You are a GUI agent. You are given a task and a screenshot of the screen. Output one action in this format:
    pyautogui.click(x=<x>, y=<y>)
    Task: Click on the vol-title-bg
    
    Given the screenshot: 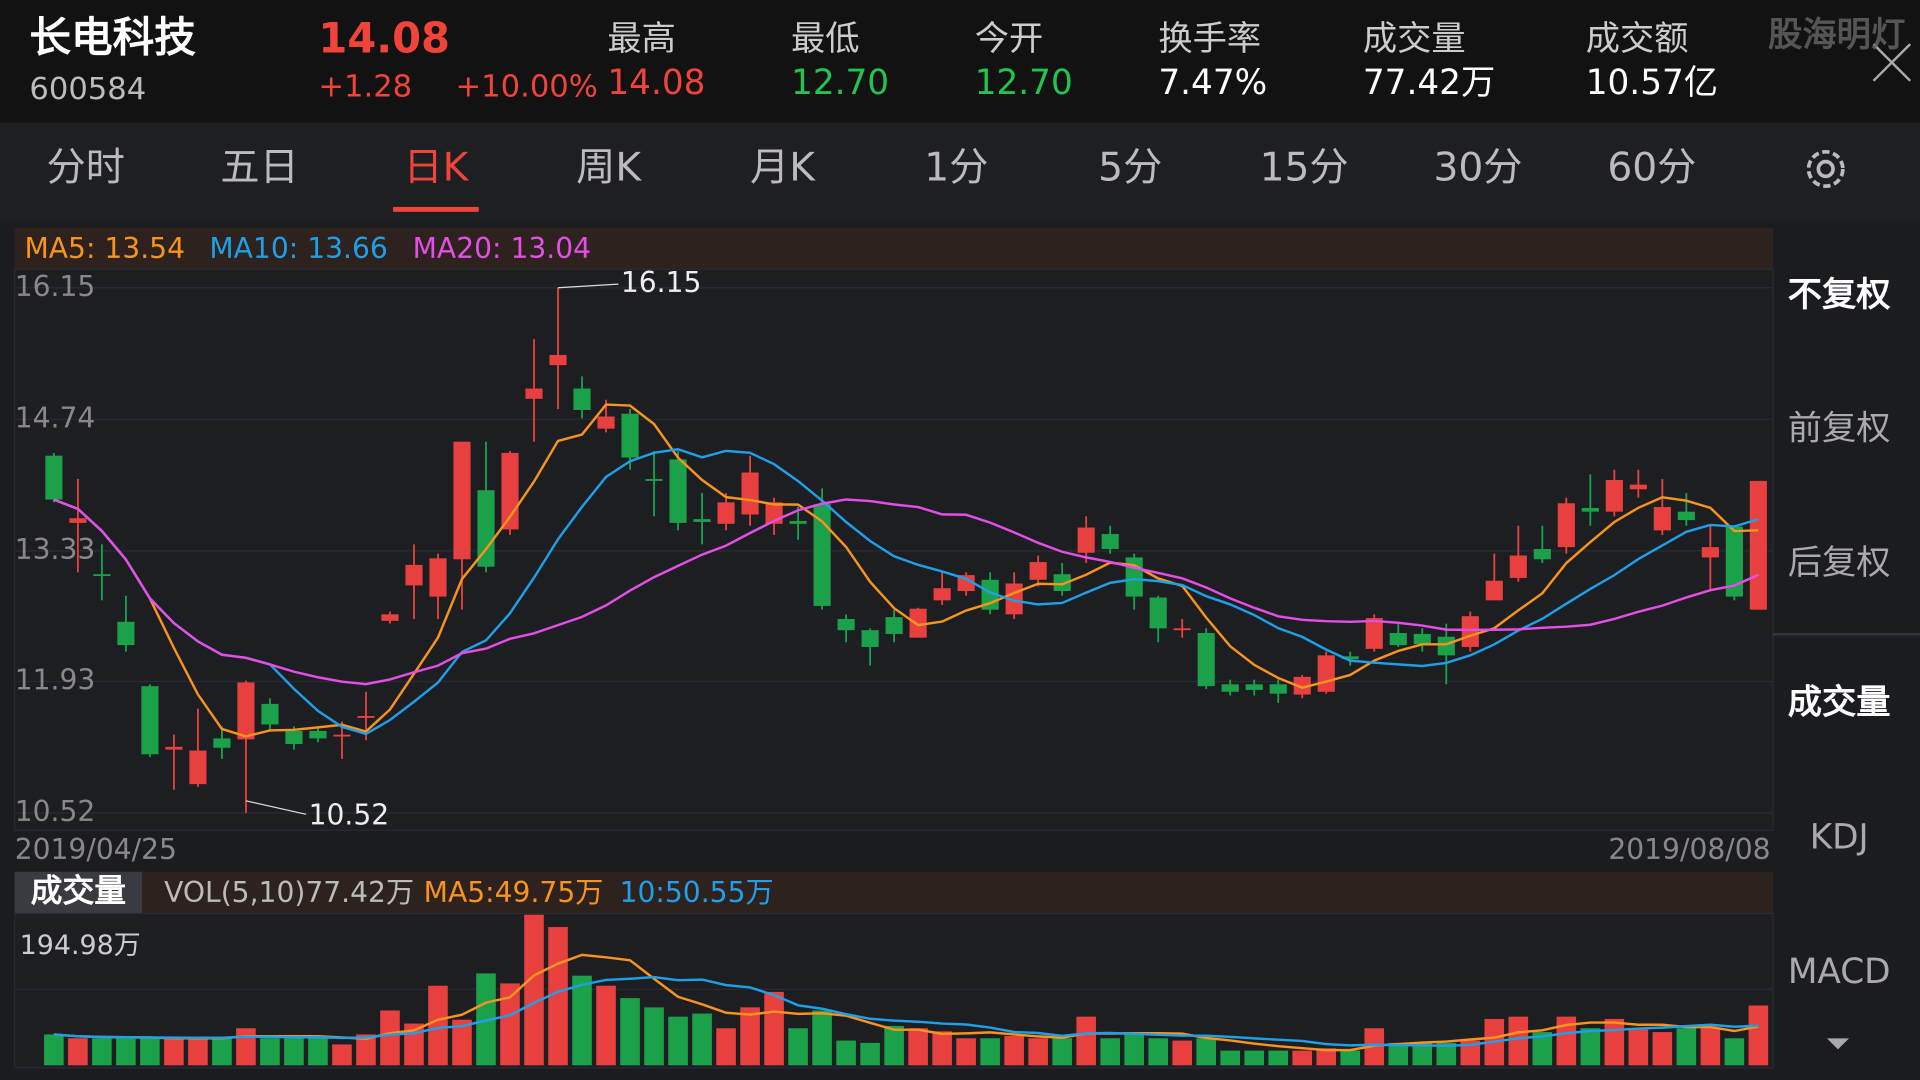 What is the action you would take?
    pyautogui.click(x=78, y=892)
    